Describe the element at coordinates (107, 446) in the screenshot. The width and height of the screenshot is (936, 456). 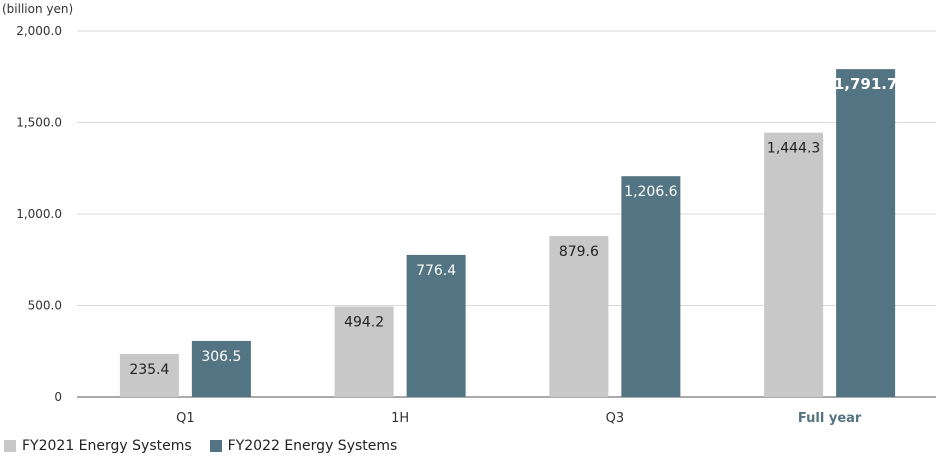
I see `legend-label-fy2021: FY2021 Energy Systems` at that location.